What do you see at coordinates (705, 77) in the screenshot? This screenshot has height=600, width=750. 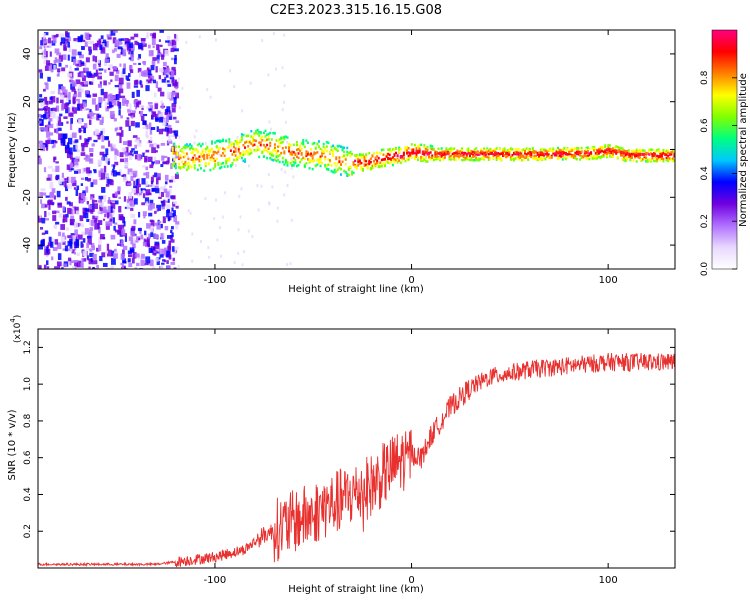 I see `colorbar-tick-label: 0.8` at bounding box center [705, 77].